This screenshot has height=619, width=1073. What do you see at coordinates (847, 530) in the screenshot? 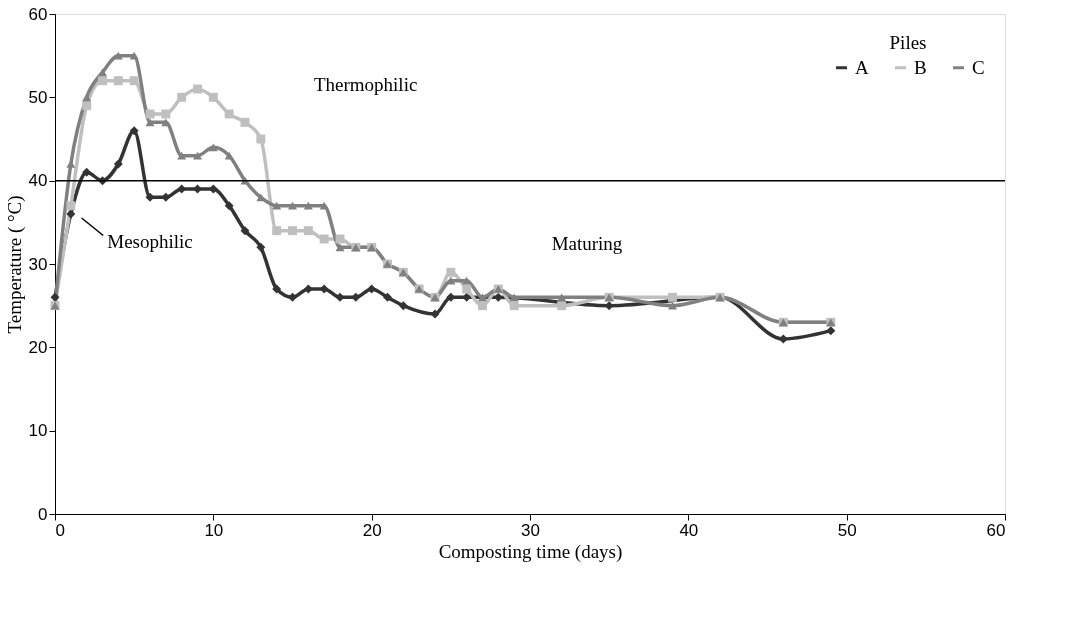
I see `x-tick-label: 50` at bounding box center [847, 530].